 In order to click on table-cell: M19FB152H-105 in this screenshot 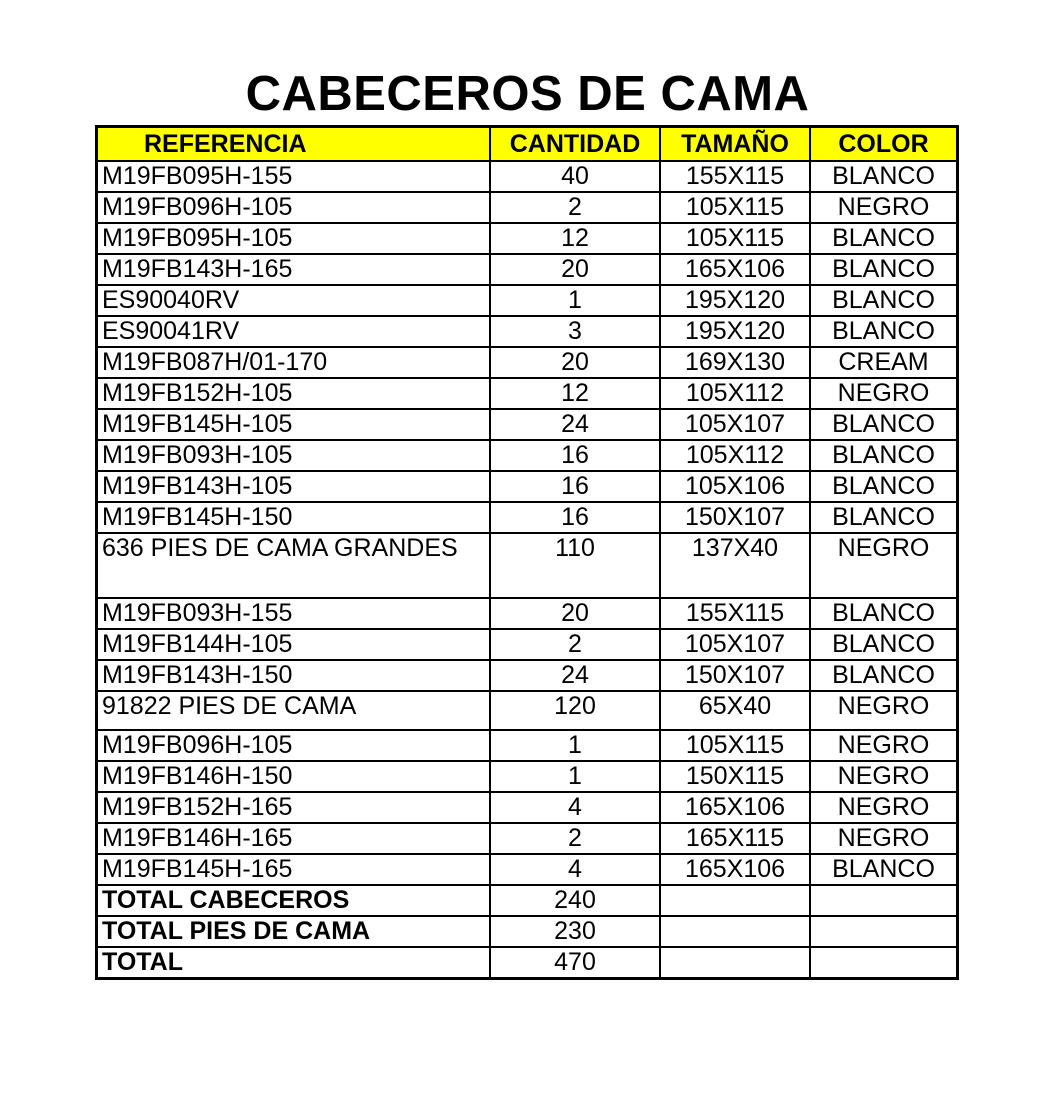, I will do `click(293, 393)`.